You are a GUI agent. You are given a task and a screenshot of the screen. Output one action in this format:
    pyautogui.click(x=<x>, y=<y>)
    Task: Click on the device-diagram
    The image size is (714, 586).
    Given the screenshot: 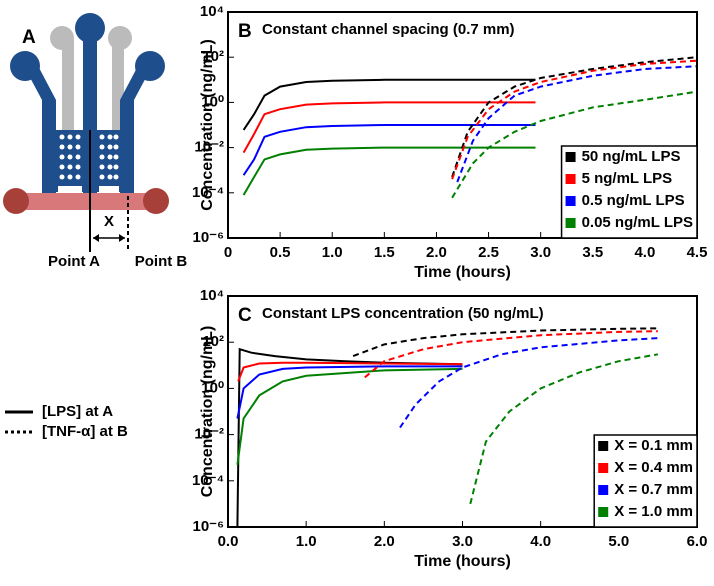 What is the action you would take?
    pyautogui.click(x=86, y=132)
    